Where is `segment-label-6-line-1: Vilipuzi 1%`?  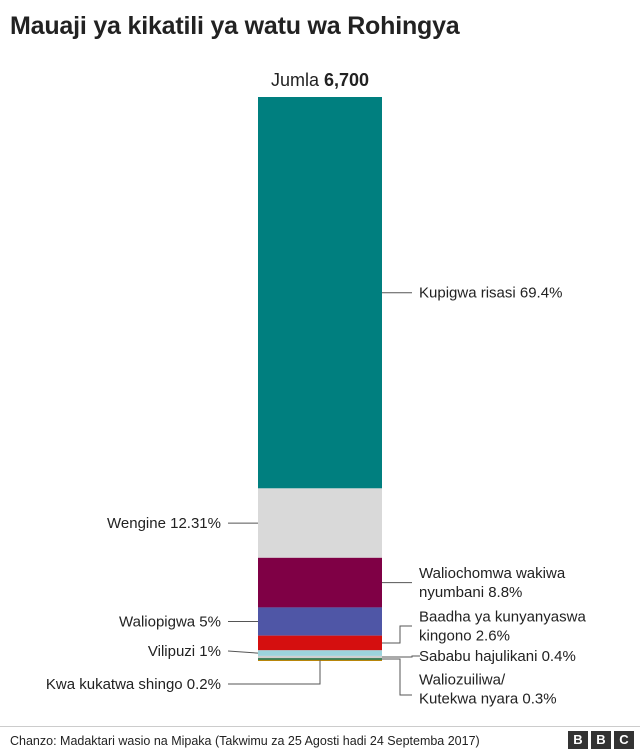
segment-label-6-line-1: Vilipuzi 1% is located at coordinates (184, 651).